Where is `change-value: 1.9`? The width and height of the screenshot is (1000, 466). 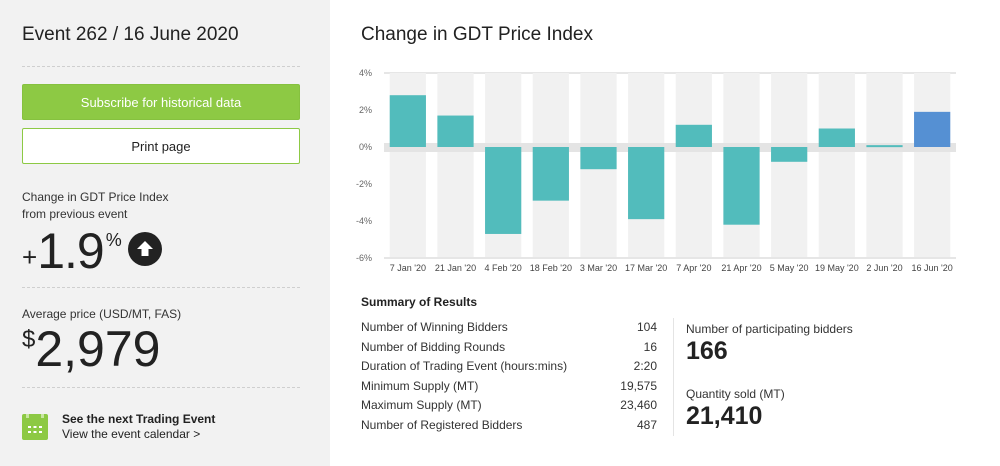 change-value: 1.9 is located at coordinates (71, 251).